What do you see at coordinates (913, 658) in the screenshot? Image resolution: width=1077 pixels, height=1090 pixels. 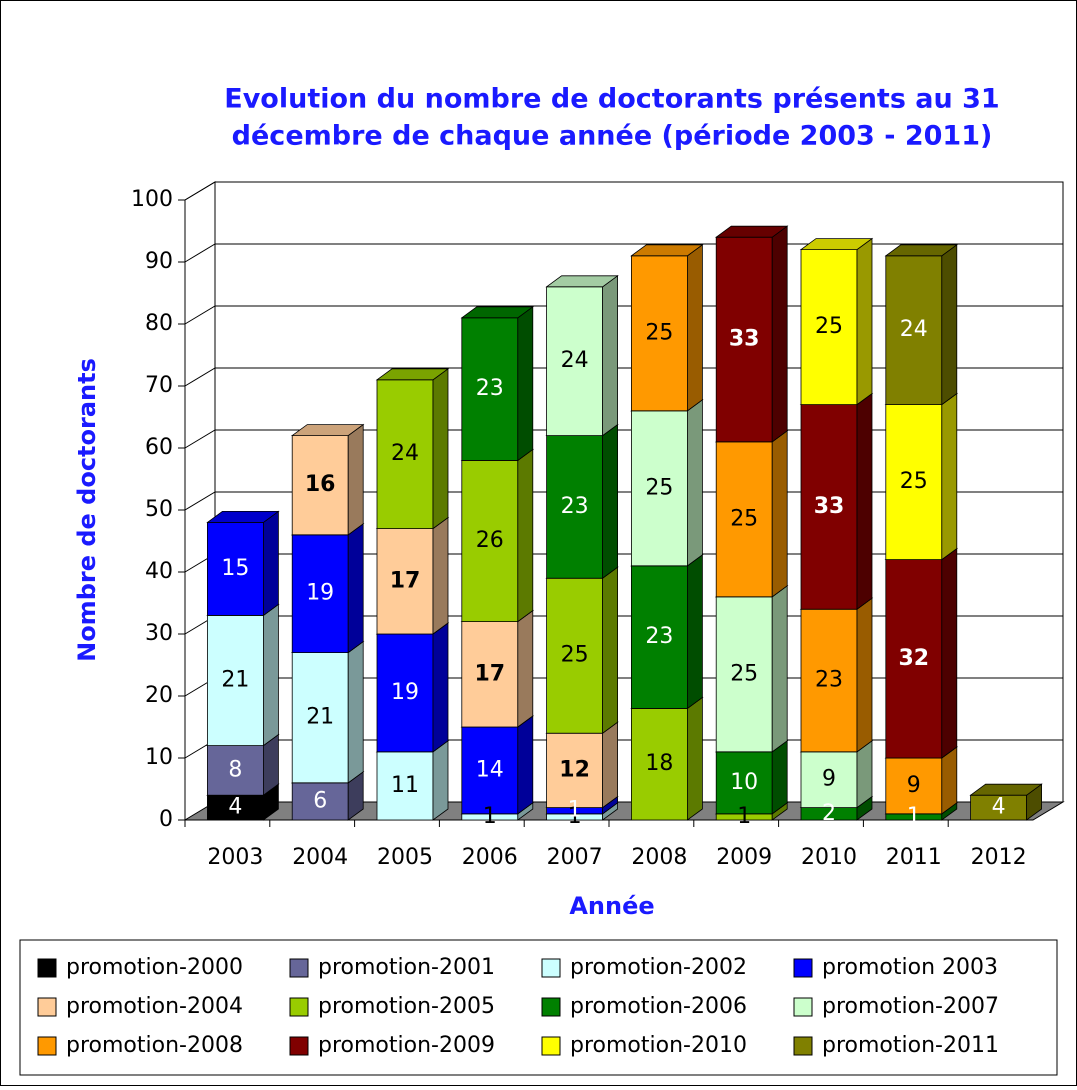 I see `data-label: 32` at bounding box center [913, 658].